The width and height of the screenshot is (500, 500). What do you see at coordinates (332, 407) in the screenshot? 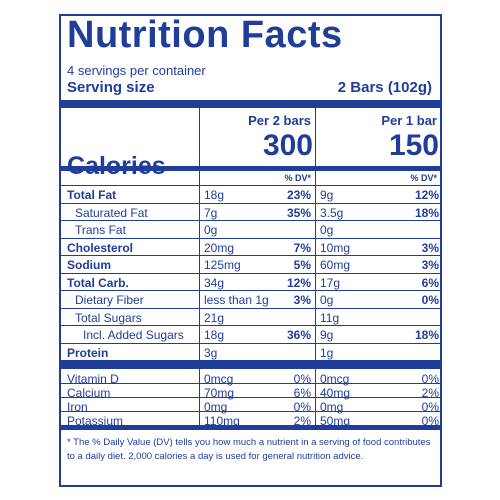
I see `amount-per-1-bar: 0mg` at bounding box center [332, 407].